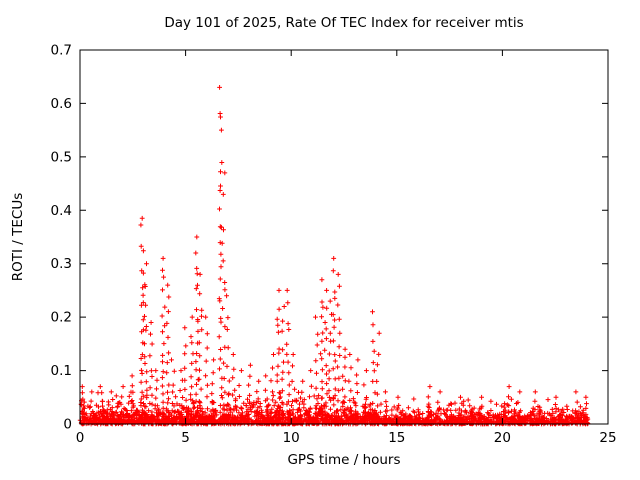  Describe the element at coordinates (67, 425) in the screenshot. I see `y-tick-label: 0` at that location.